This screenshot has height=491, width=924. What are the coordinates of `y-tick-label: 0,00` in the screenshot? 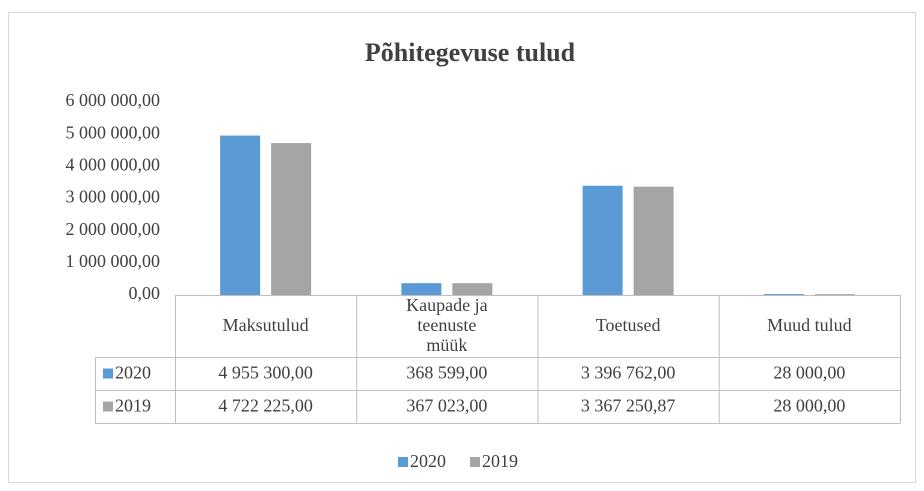 It's located at (145, 293).